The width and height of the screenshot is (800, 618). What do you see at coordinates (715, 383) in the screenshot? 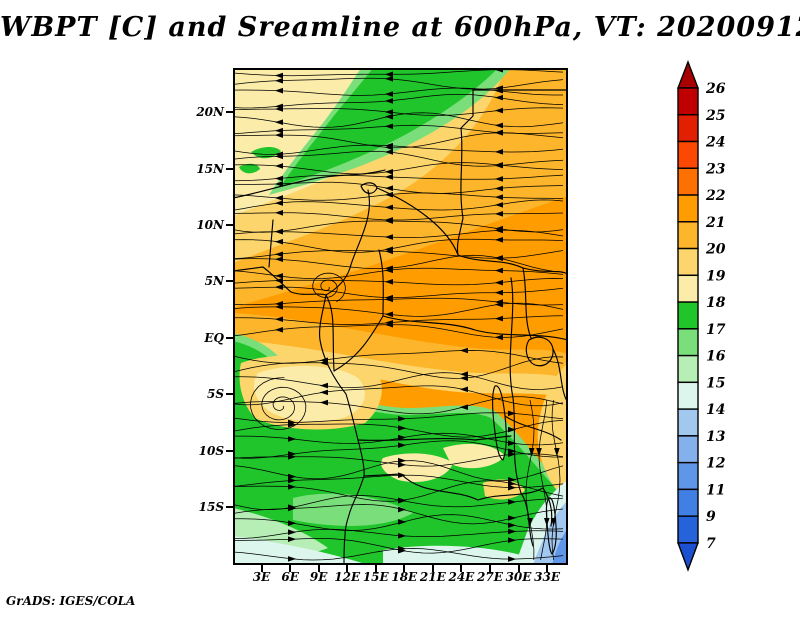
I see `colorbar-level-label: 15` at bounding box center [715, 383].